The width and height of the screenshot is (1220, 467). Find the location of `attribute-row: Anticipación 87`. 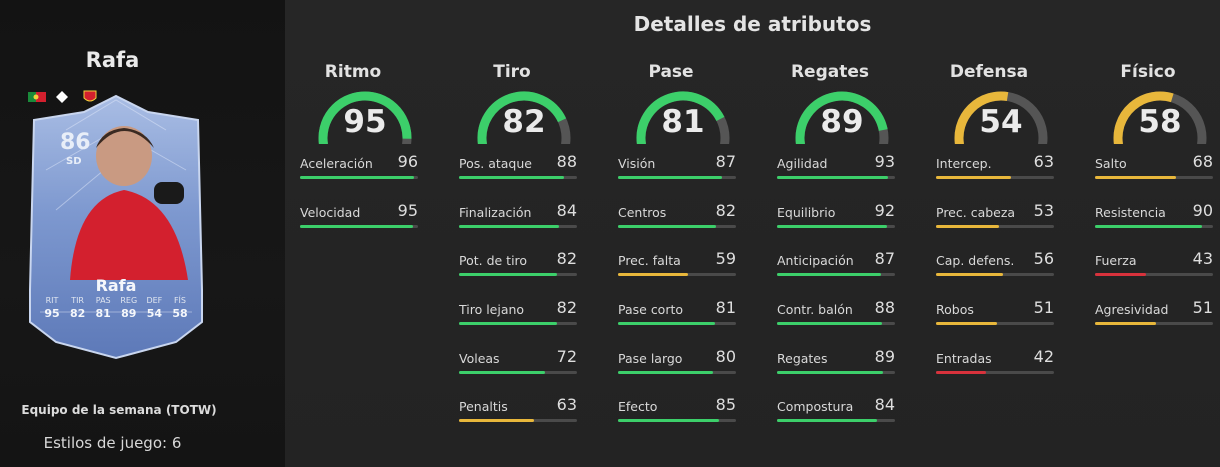

attribute-row: Anticipación 87 is located at coordinates (836, 273).